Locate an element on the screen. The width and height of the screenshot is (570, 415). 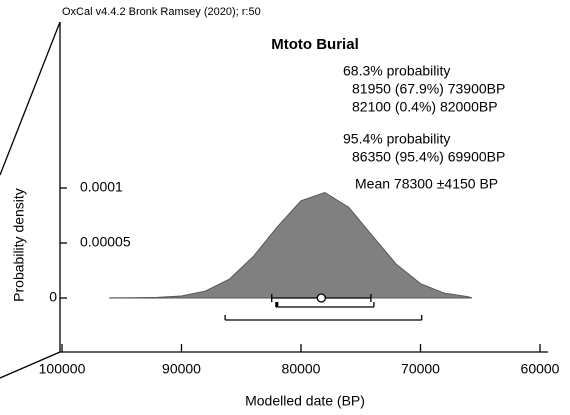
chart-title: Mtoto Burial is located at coordinates (315, 44).